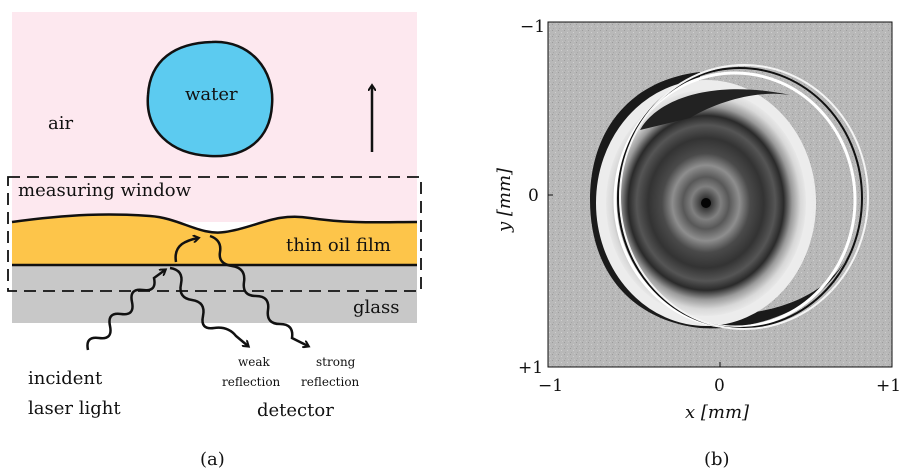 This screenshot has height=472, width=906. What do you see at coordinates (550, 386) in the screenshot?
I see `x-tick-left: −1` at bounding box center [550, 386].